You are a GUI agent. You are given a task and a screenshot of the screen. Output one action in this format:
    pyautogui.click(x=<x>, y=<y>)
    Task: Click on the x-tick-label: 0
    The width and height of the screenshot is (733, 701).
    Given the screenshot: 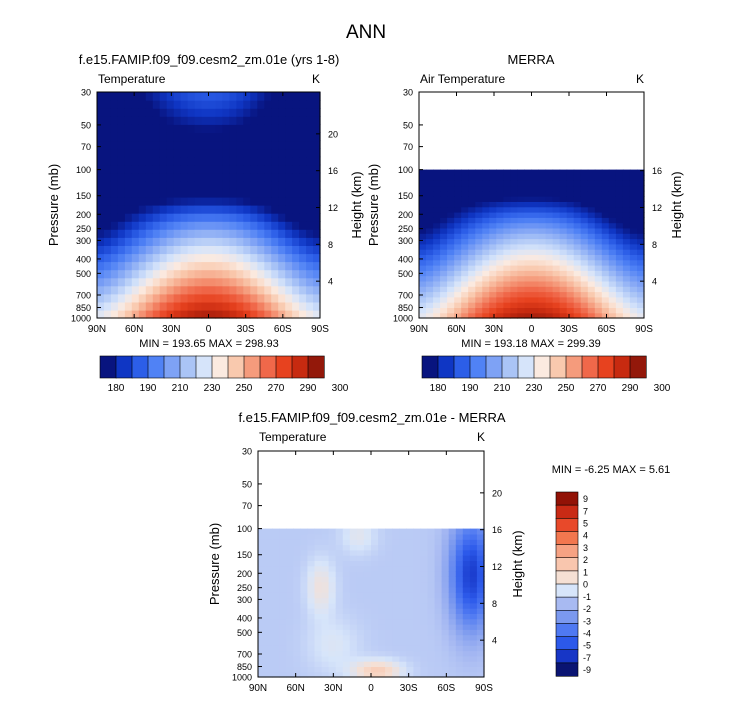 What is the action you would take?
    pyautogui.click(x=371, y=688)
    